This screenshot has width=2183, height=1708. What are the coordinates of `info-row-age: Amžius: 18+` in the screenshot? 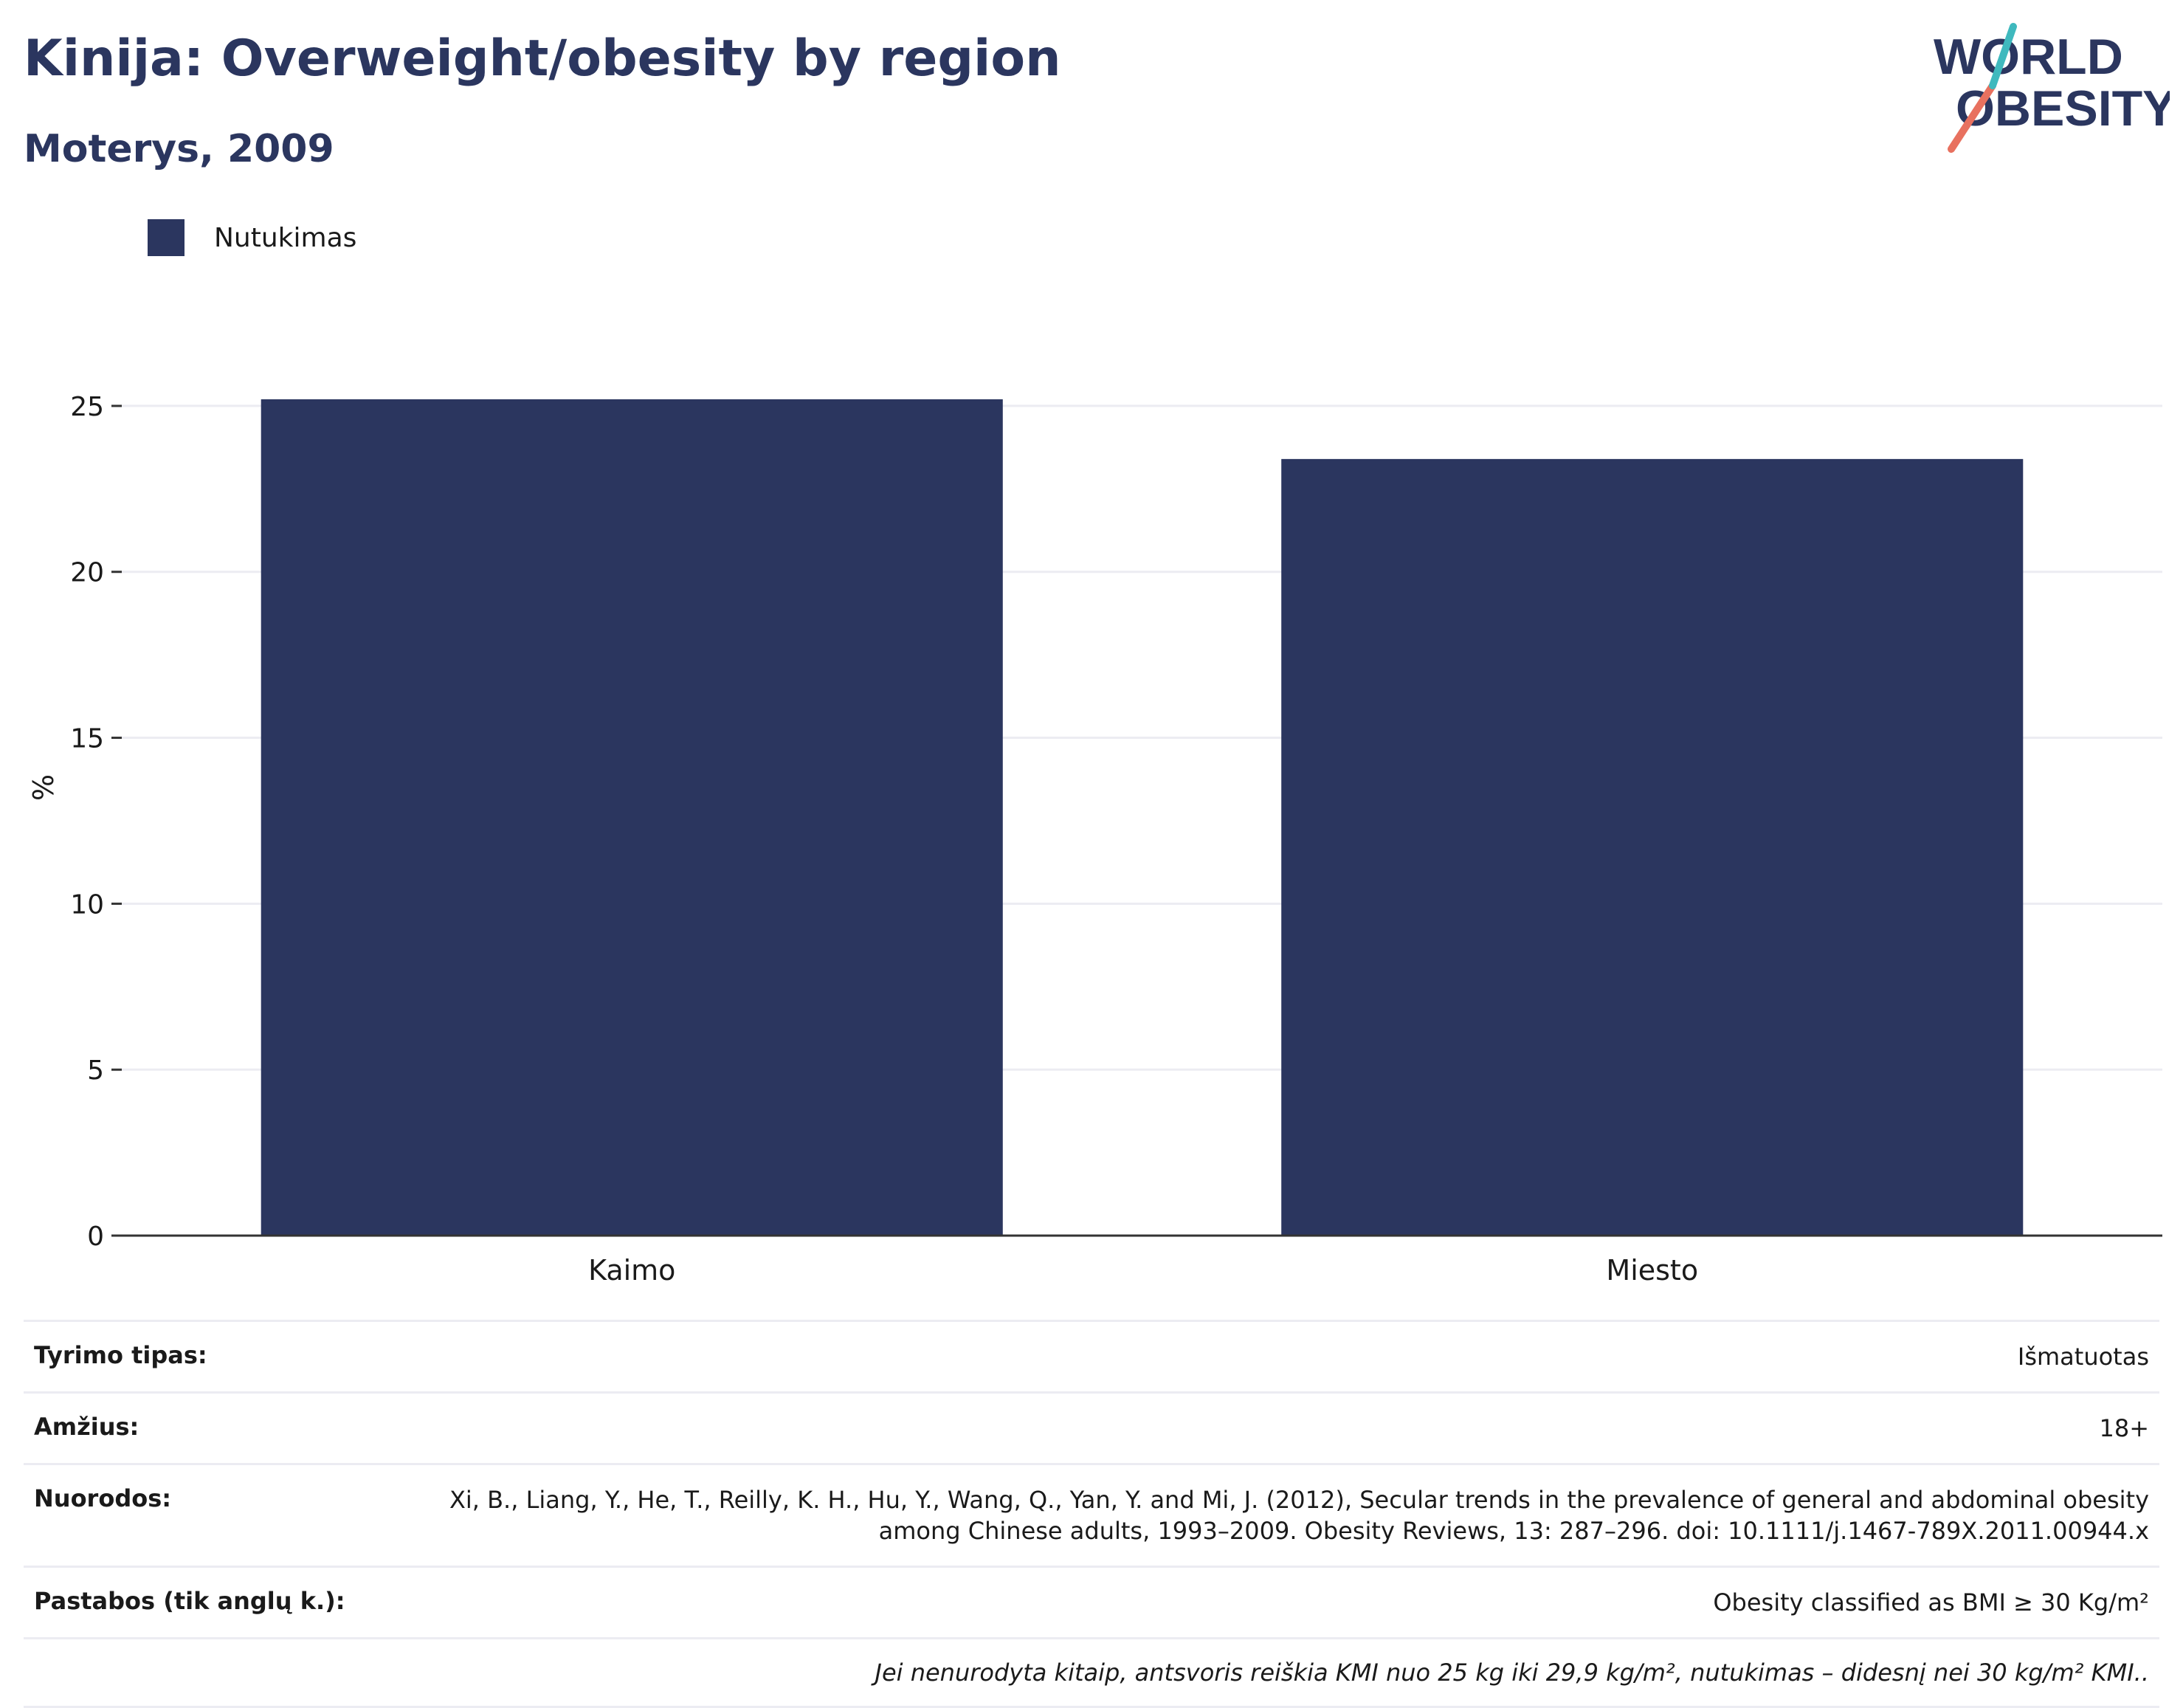 It's located at (1091, 1427).